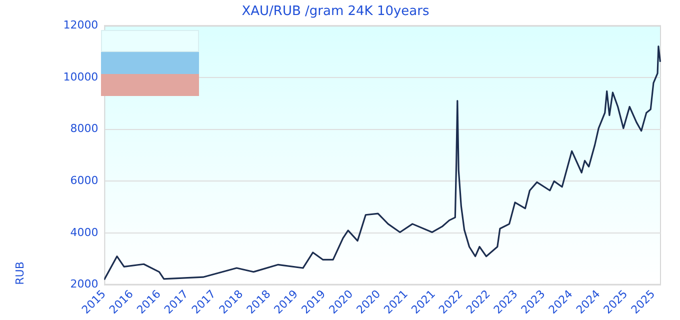  Describe the element at coordinates (19, 273) in the screenshot. I see `y-axis-title: RUB` at that location.